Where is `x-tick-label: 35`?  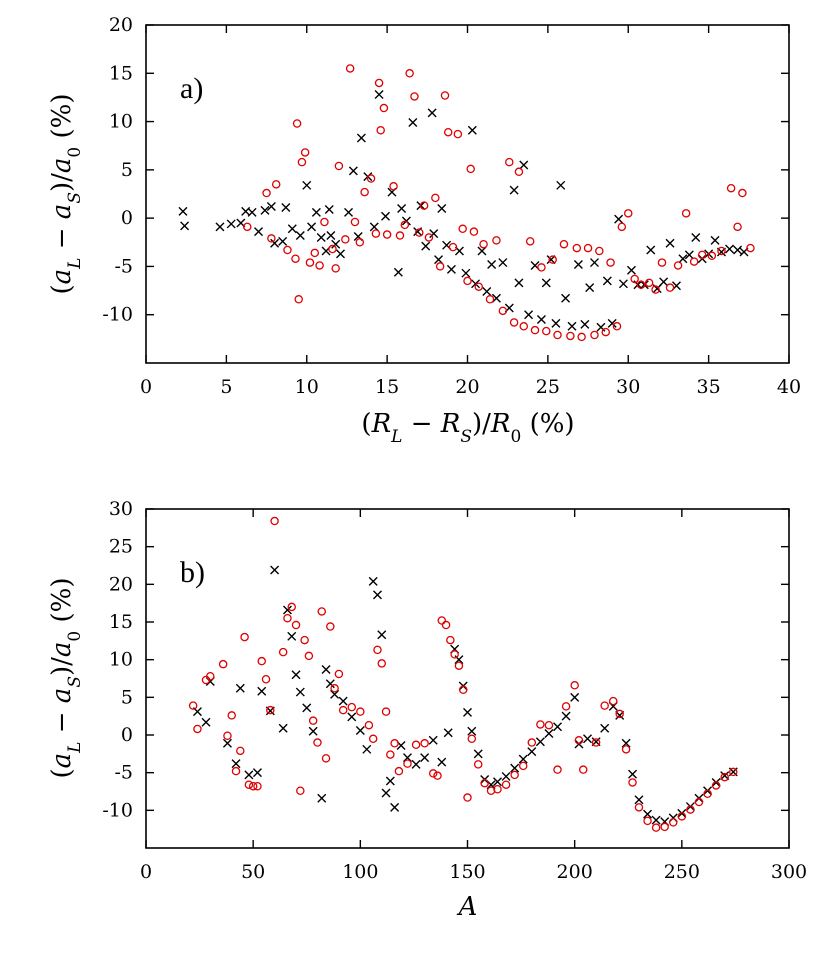
x-tick-label: 35 is located at coordinates (709, 387).